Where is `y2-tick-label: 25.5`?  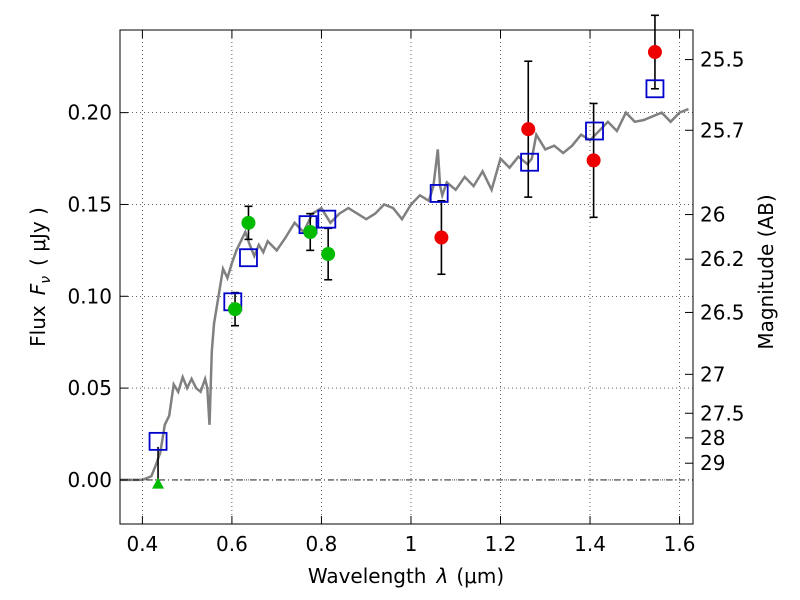
y2-tick-label: 25.5 is located at coordinates (722, 60).